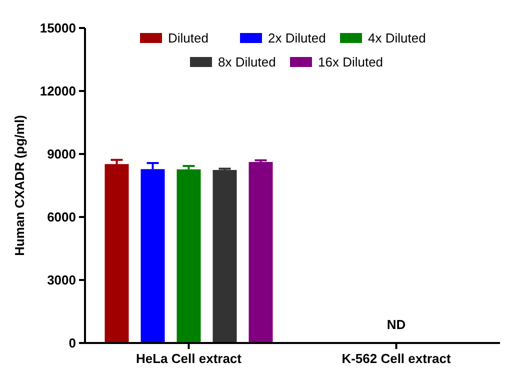 This screenshot has width=527, height=389. Describe the element at coordinates (61, 280) in the screenshot. I see `y-tick-label: 3000` at that location.